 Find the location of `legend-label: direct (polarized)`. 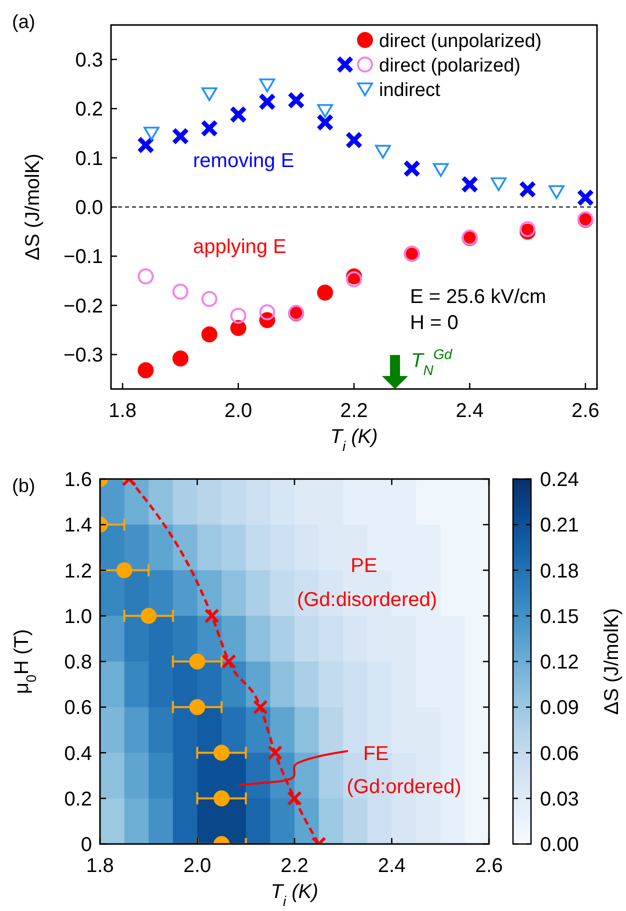

legend-label: direct (polarized) is located at coordinates (449, 66).